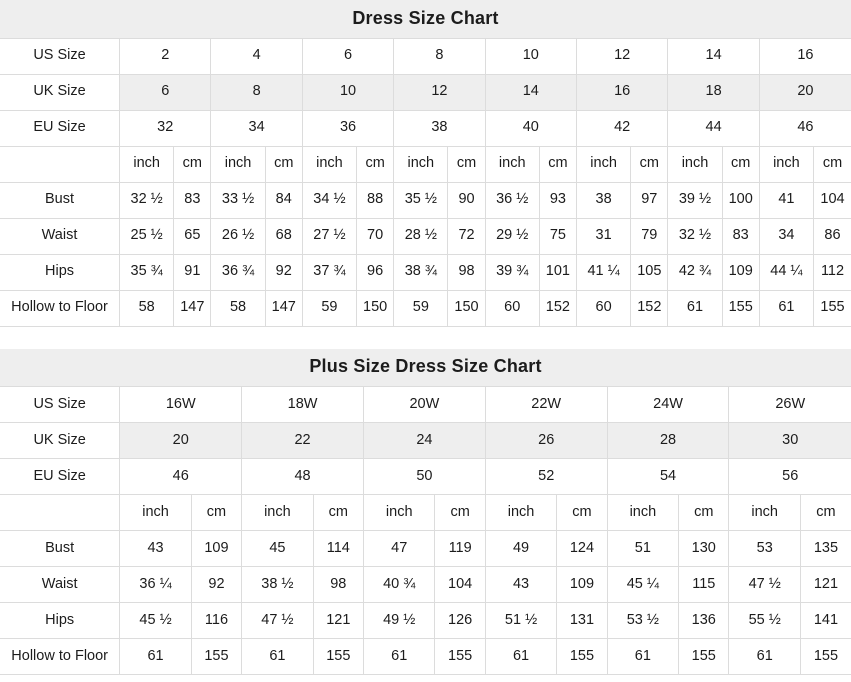  What do you see at coordinates (256, 92) in the screenshot?
I see `cell-uk-size-1: 8` at bounding box center [256, 92].